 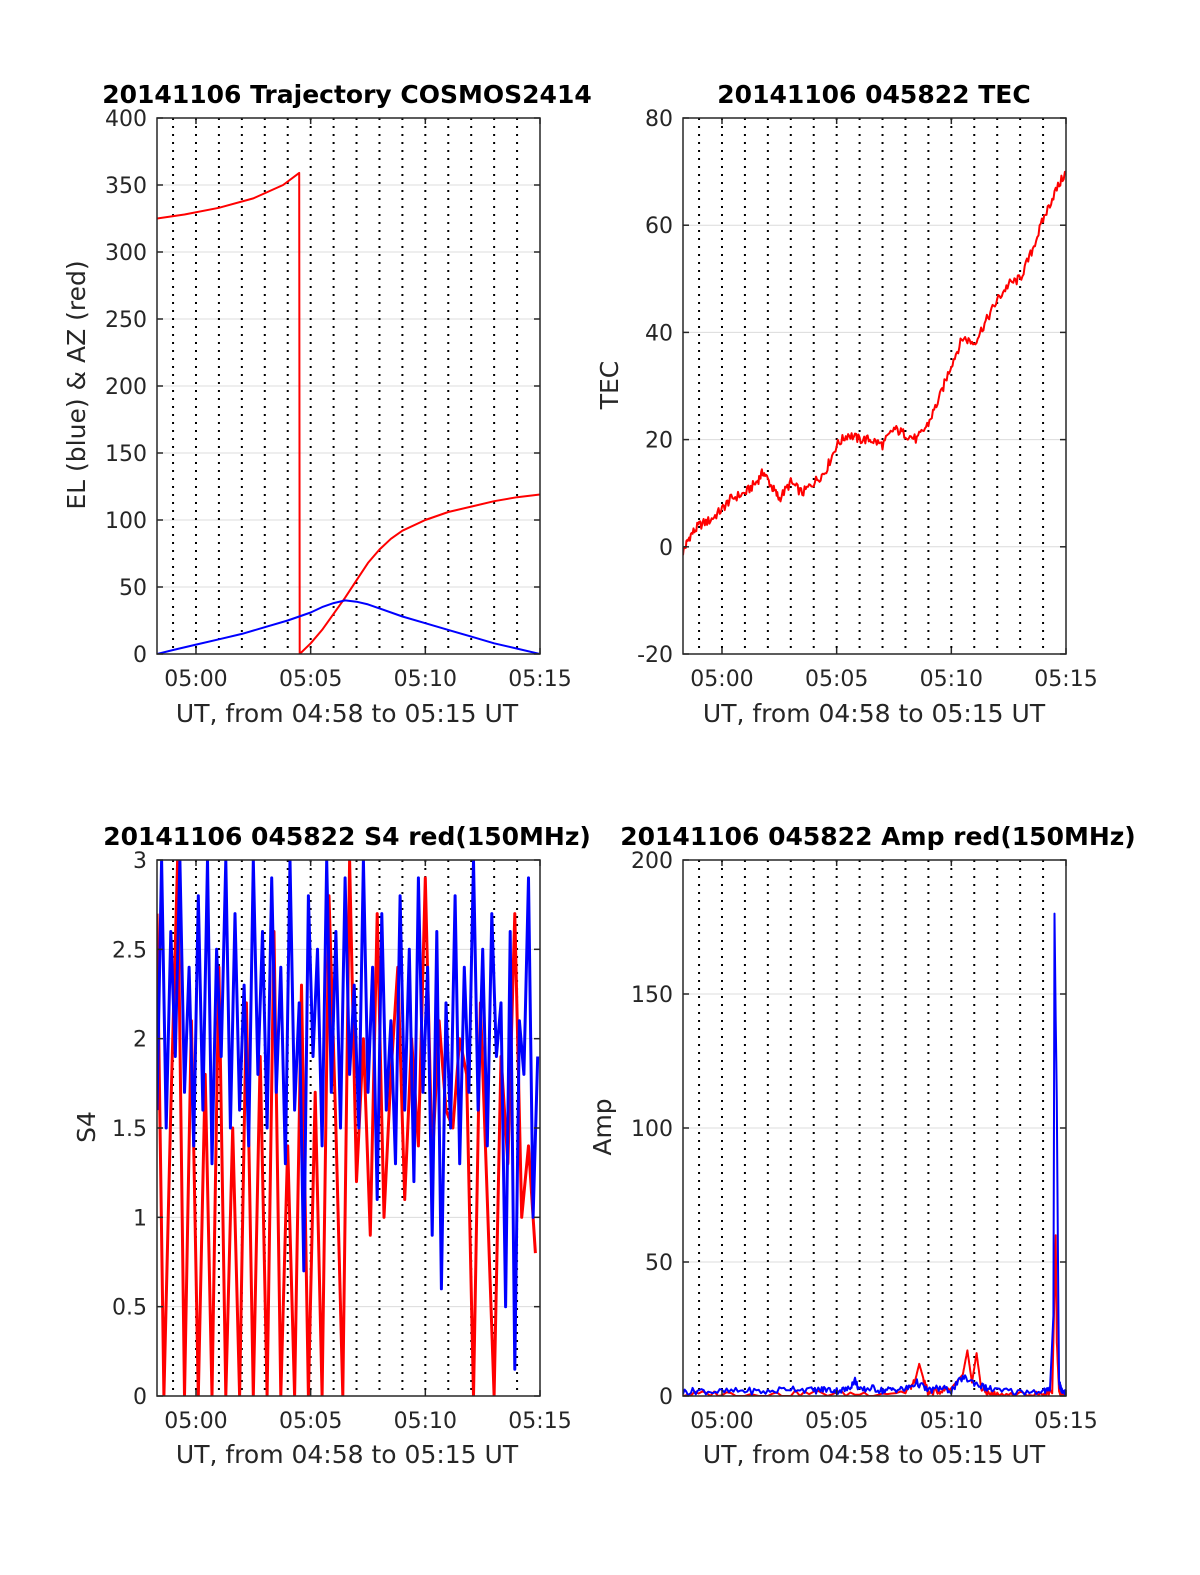 What do you see at coordinates (140, 1218) in the screenshot?
I see `y-tick-label: 1` at bounding box center [140, 1218].